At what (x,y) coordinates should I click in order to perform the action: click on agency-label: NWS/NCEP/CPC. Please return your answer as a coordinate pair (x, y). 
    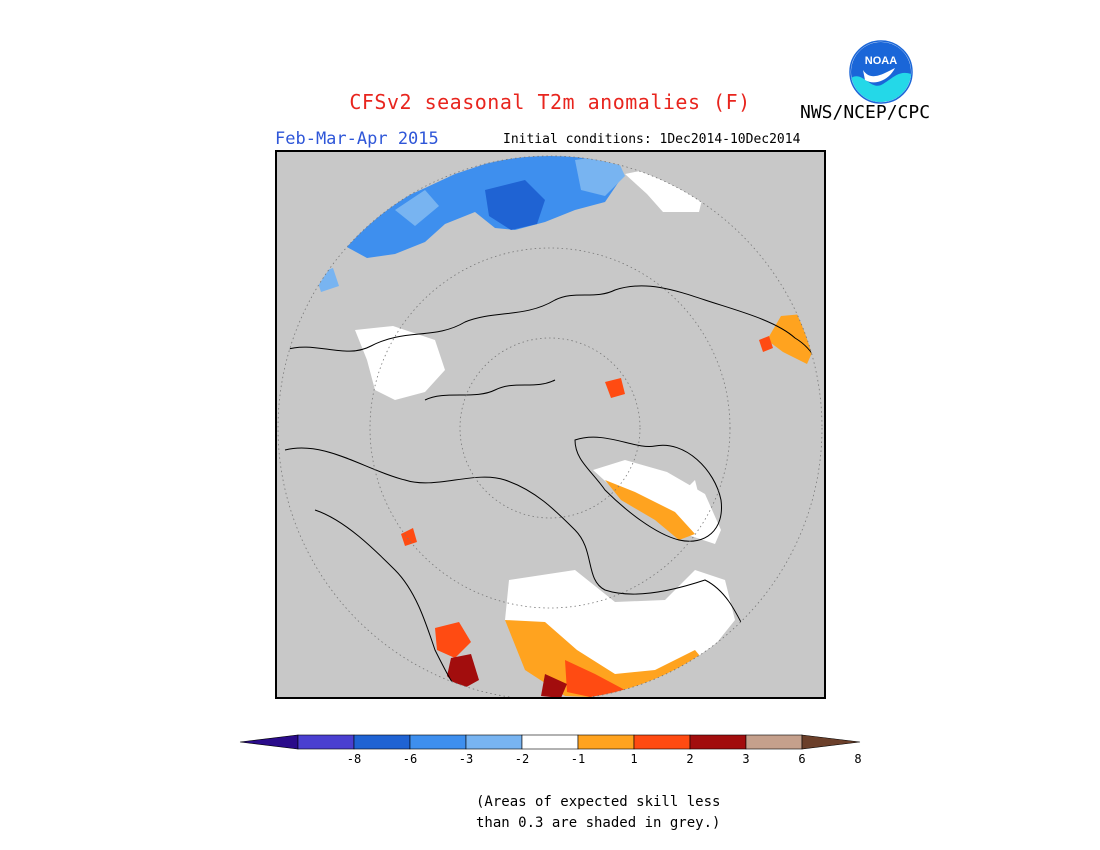
    Looking at the image, I should click on (865, 112).